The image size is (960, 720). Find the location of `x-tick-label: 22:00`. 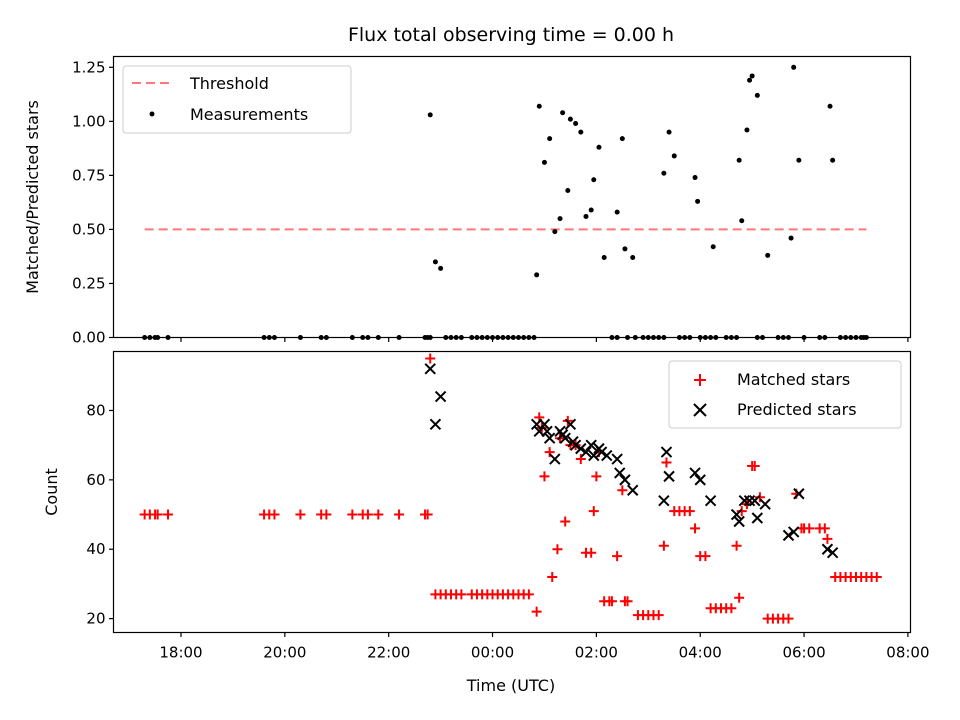

x-tick-label: 22:00 is located at coordinates (388, 653).